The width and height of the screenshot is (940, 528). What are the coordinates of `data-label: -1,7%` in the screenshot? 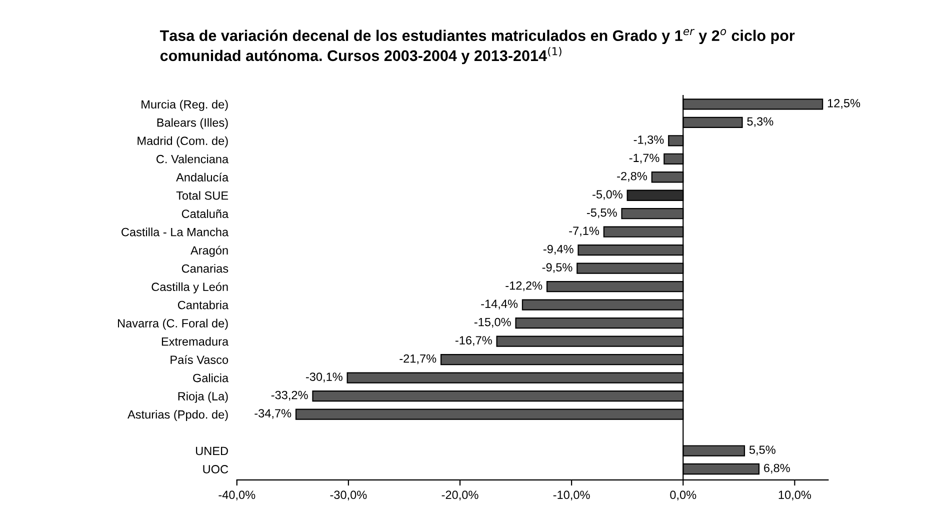 It's located at (644, 159).